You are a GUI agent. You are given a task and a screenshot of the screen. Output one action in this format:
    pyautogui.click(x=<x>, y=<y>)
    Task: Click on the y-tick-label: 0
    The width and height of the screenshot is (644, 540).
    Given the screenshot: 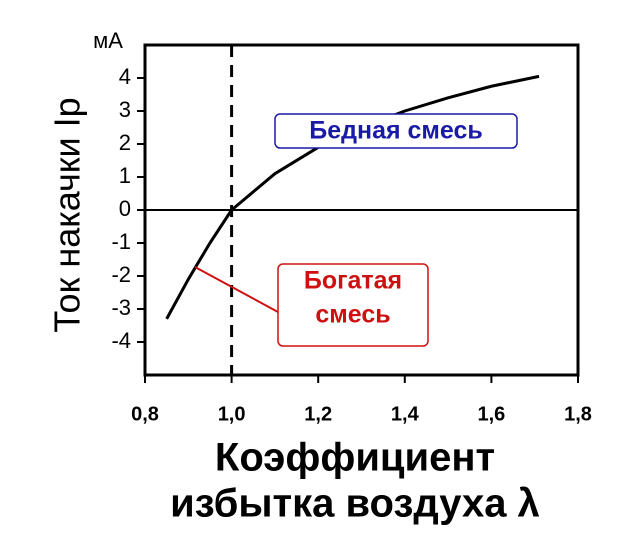 What is the action you would take?
    pyautogui.click(x=125, y=208)
    